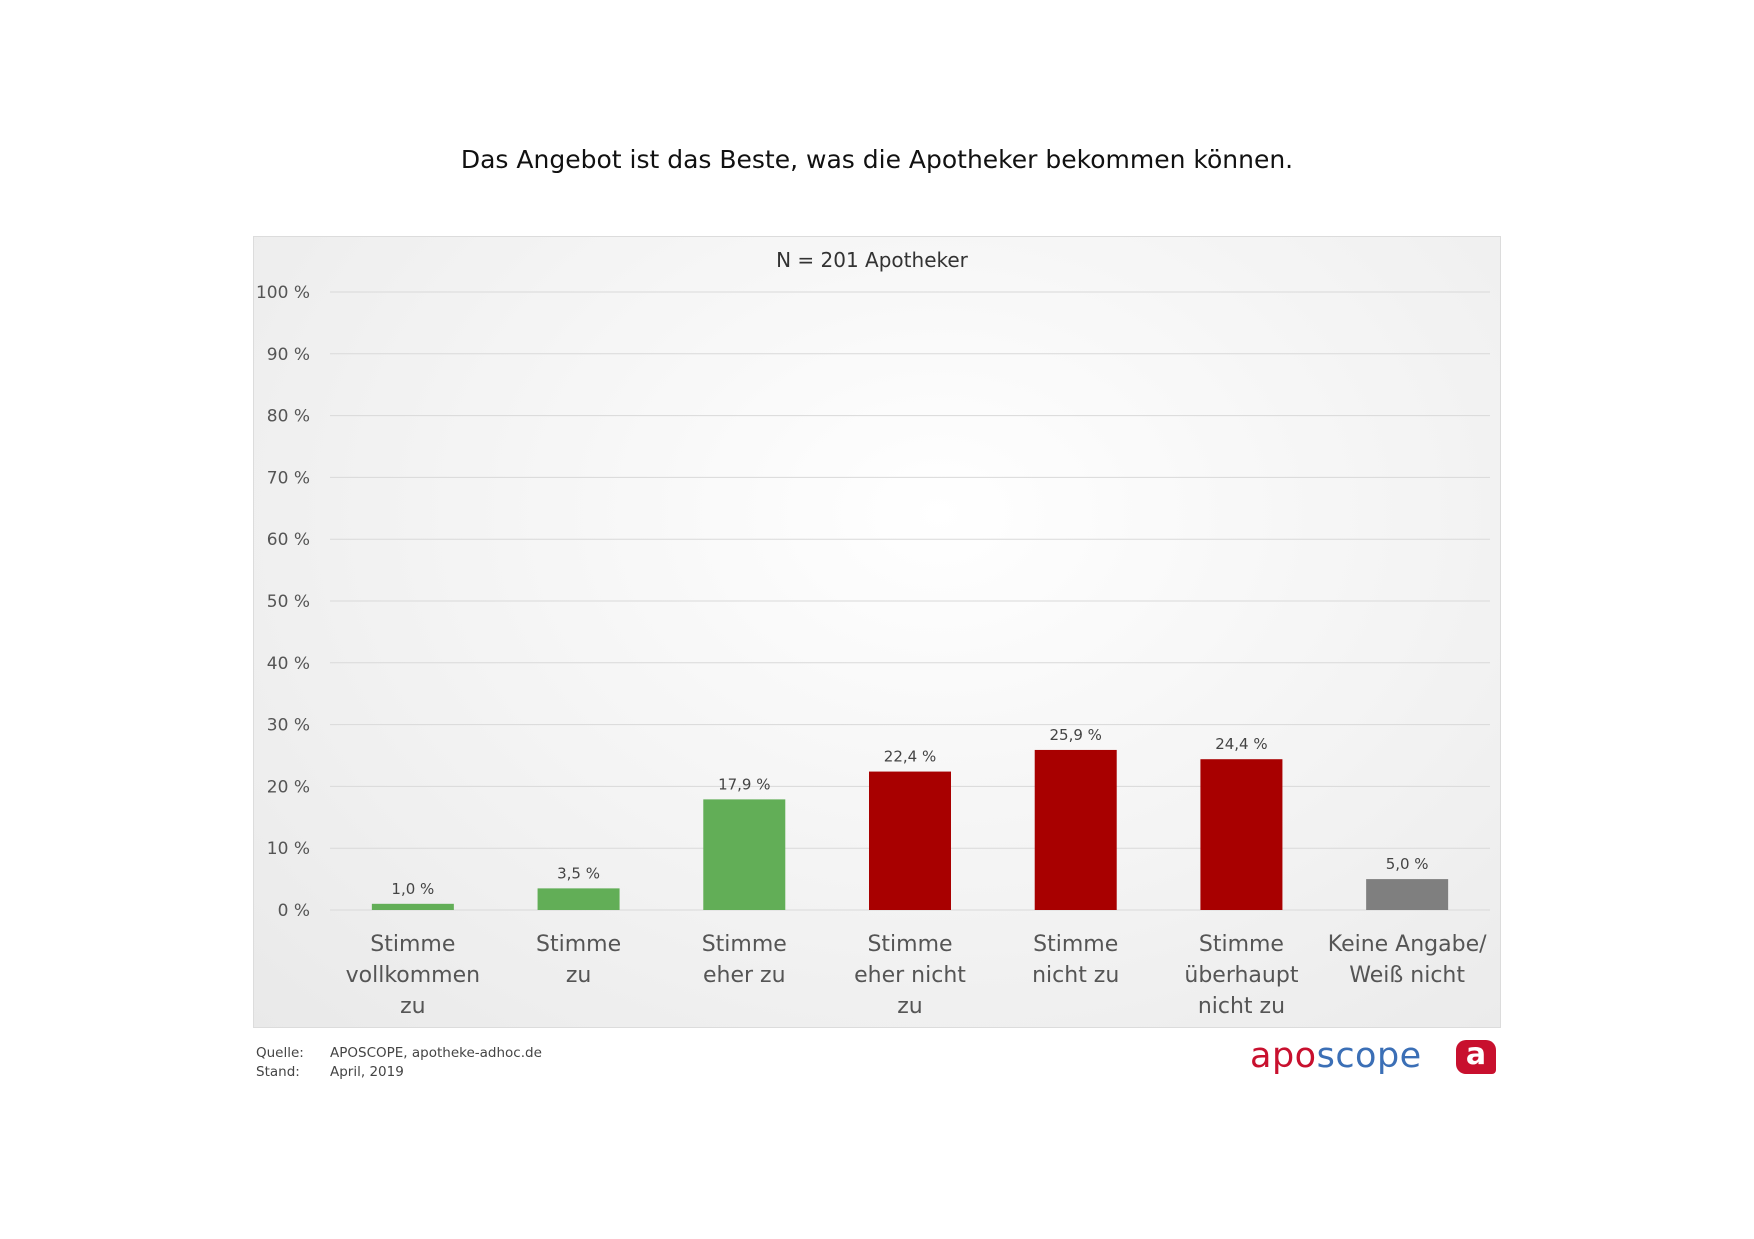 The image size is (1754, 1239). What do you see at coordinates (1476, 1057) in the screenshot?
I see `apotheke-adhoc-logo-icon: a` at bounding box center [1476, 1057].